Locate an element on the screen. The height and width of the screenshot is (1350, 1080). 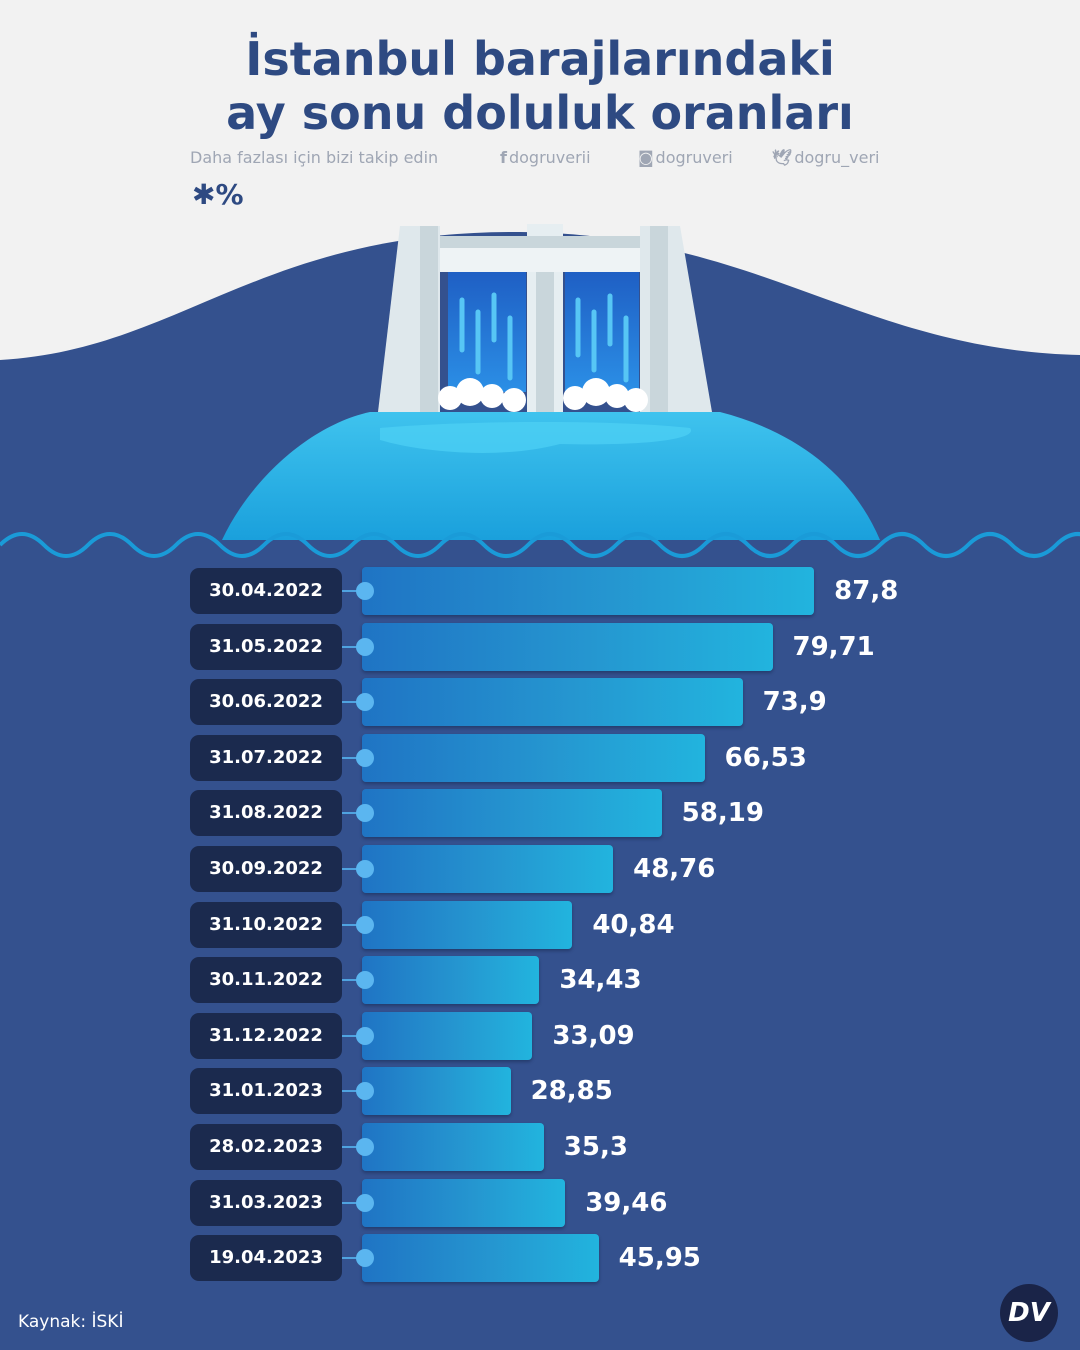
title-line-1: İstanbul barajlarındaki is located at coordinates (540, 59).